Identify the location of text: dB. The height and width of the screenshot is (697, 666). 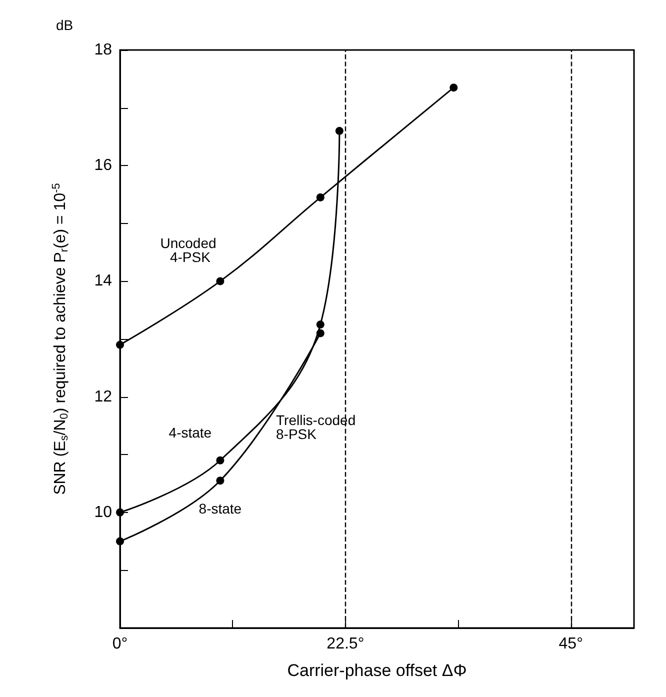
(65, 25).